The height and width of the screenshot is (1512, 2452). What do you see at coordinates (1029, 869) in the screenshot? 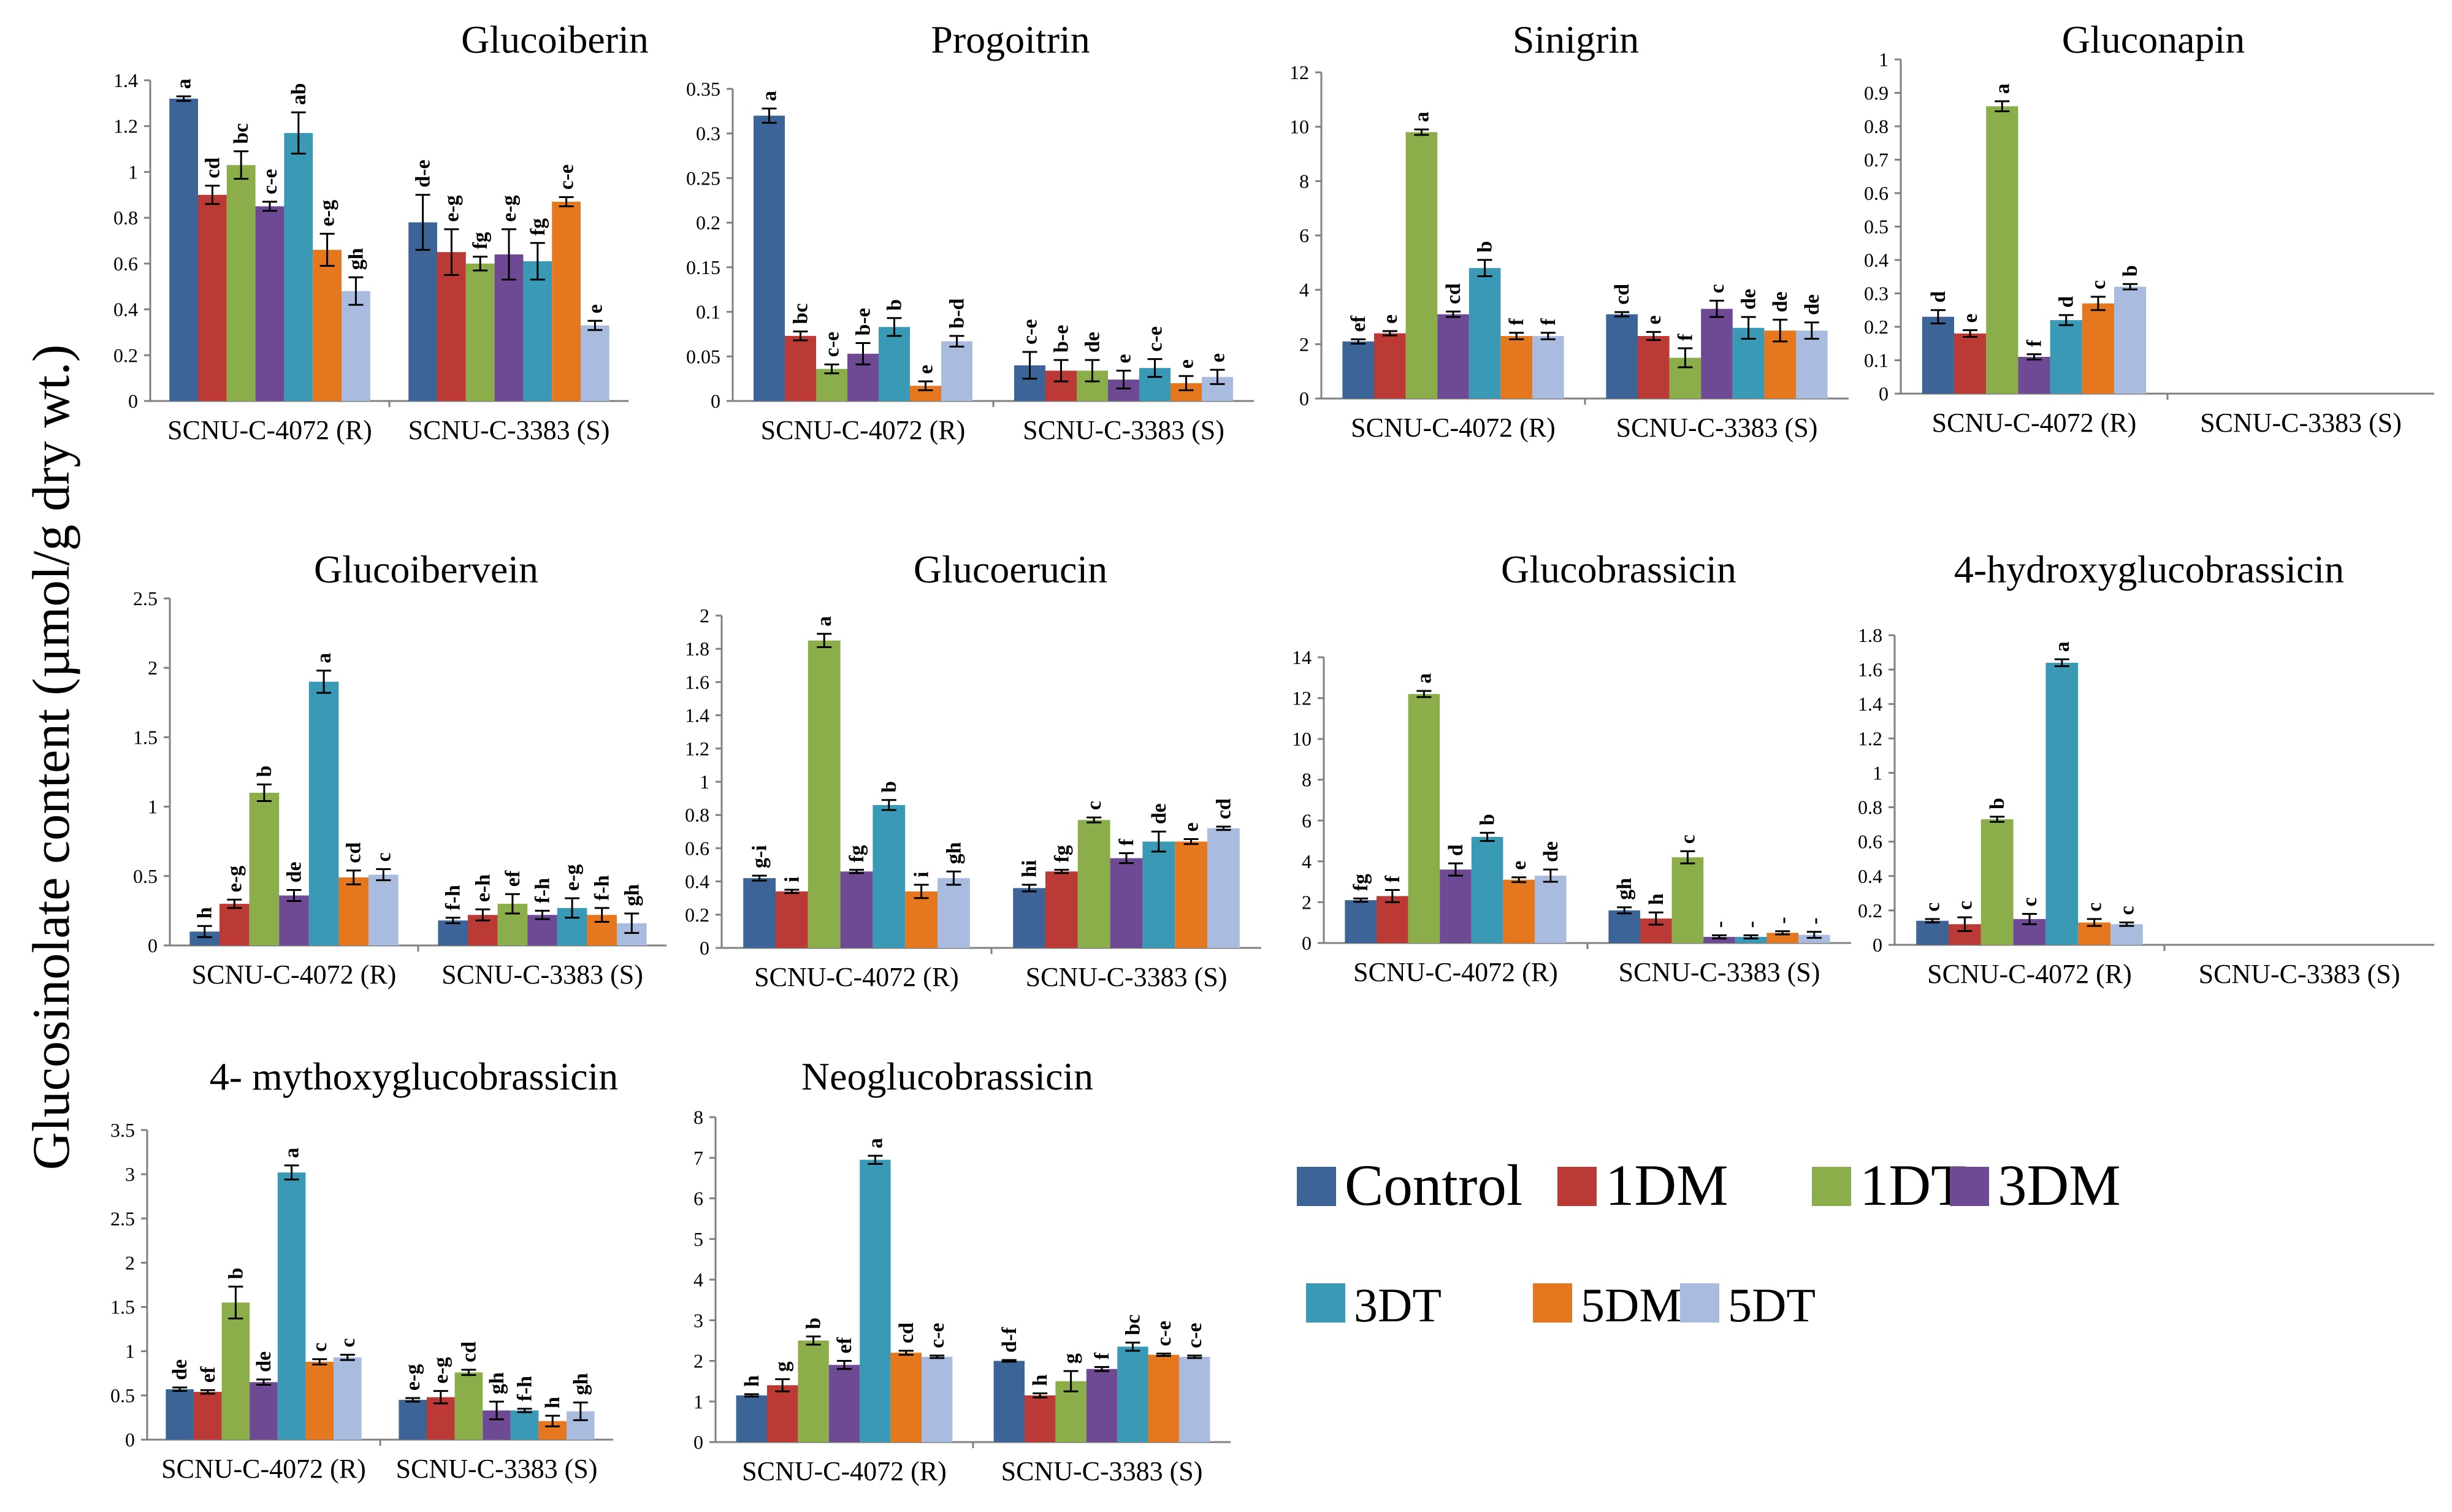
I see `significance-letter: hi` at bounding box center [1029, 869].